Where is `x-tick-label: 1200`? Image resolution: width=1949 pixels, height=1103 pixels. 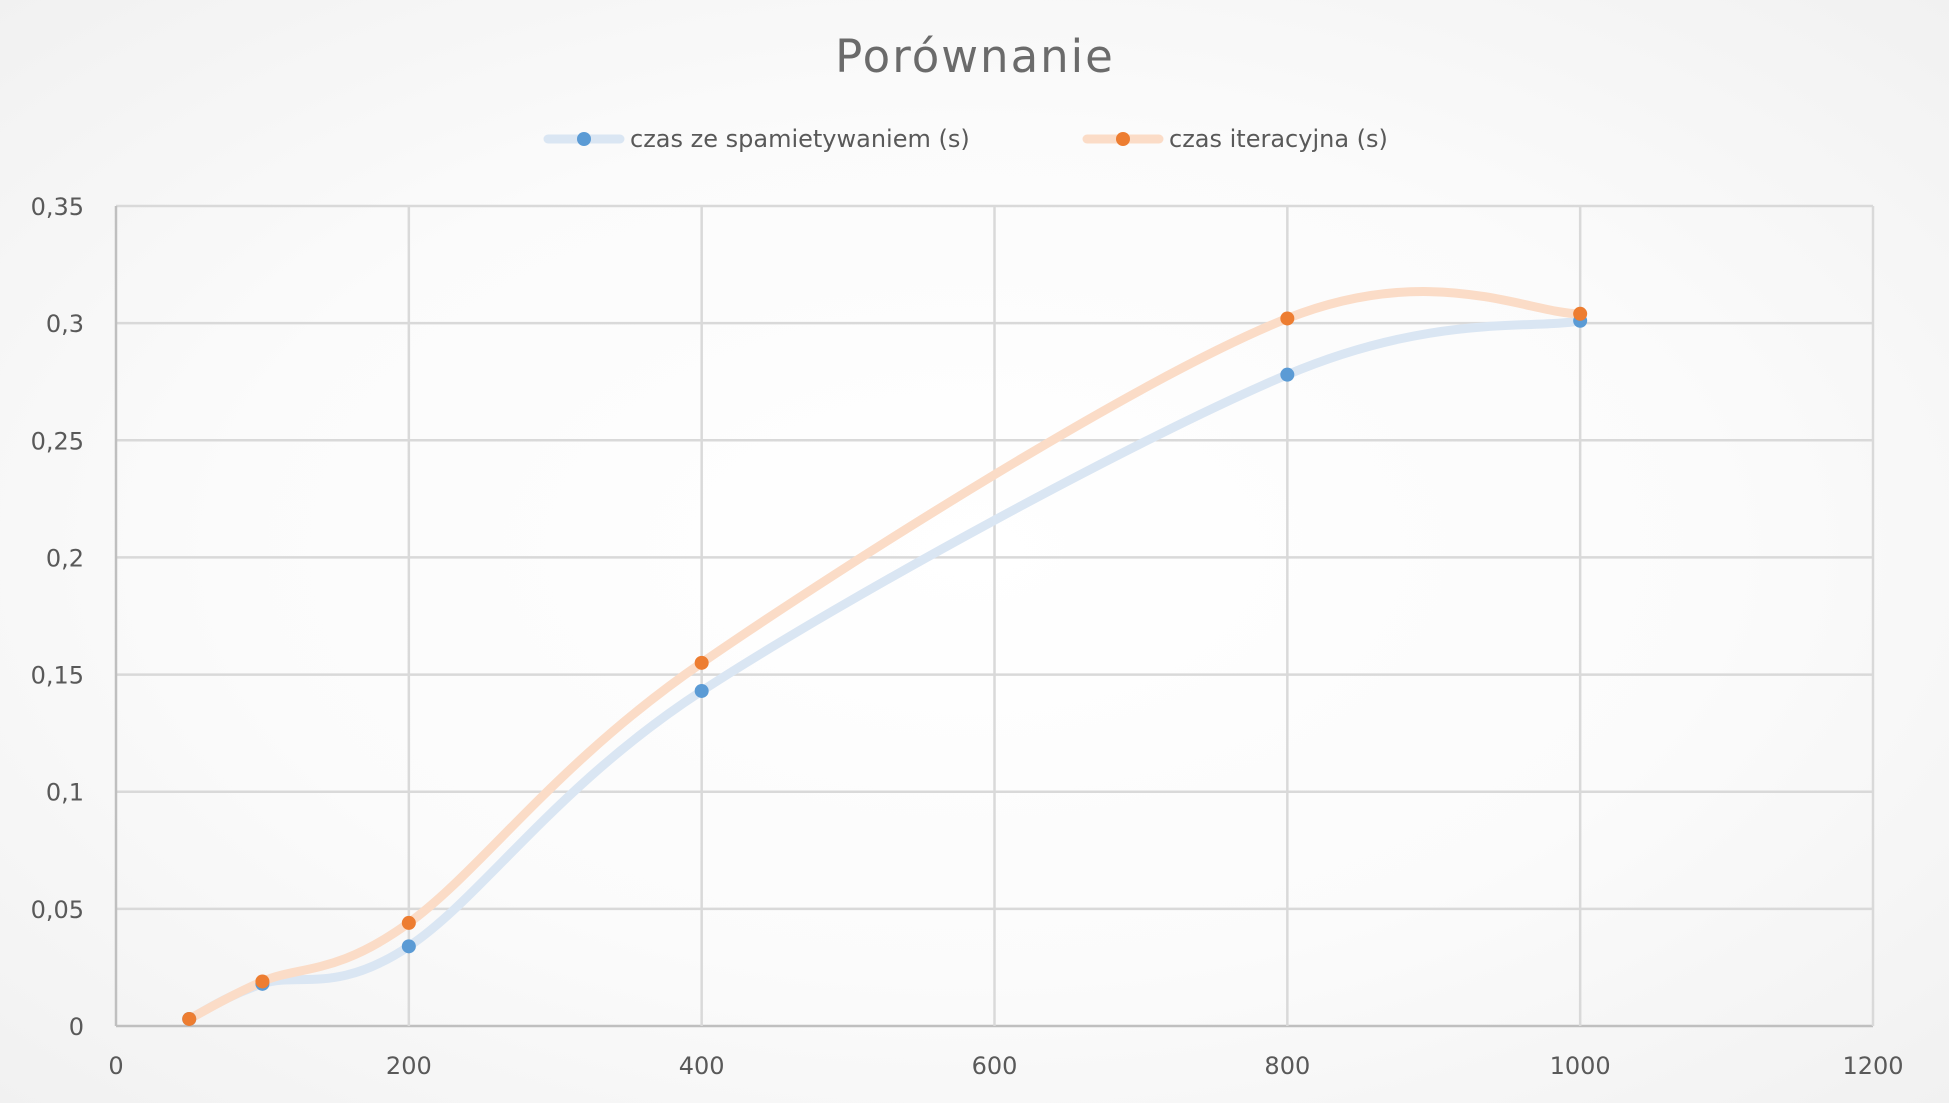 x-tick-label: 1200 is located at coordinates (1872, 1066).